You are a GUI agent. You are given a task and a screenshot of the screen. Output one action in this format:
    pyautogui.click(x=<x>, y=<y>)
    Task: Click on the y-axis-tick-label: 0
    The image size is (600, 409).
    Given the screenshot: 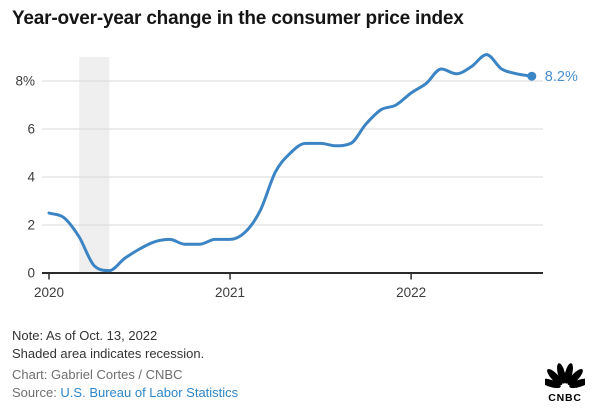 What is the action you would take?
    pyautogui.click(x=31, y=273)
    